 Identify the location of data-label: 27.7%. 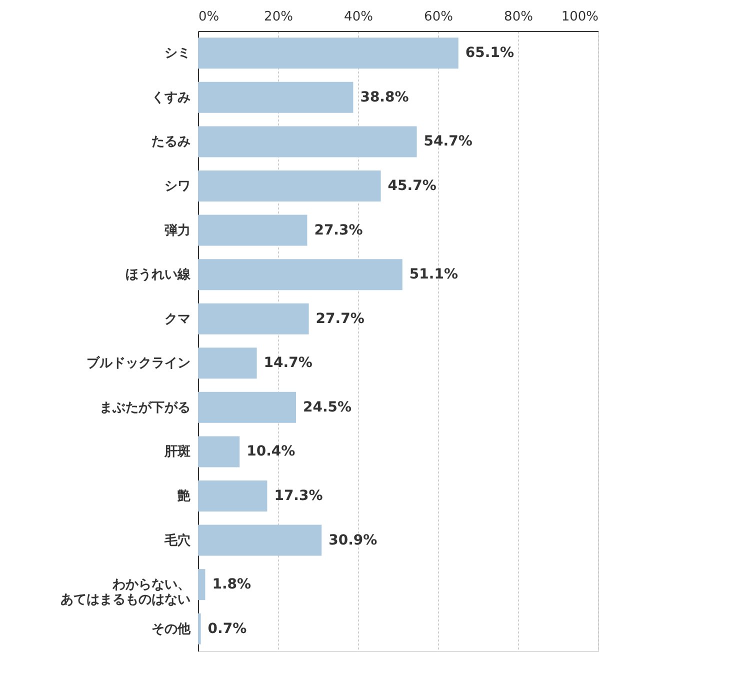
(340, 318).